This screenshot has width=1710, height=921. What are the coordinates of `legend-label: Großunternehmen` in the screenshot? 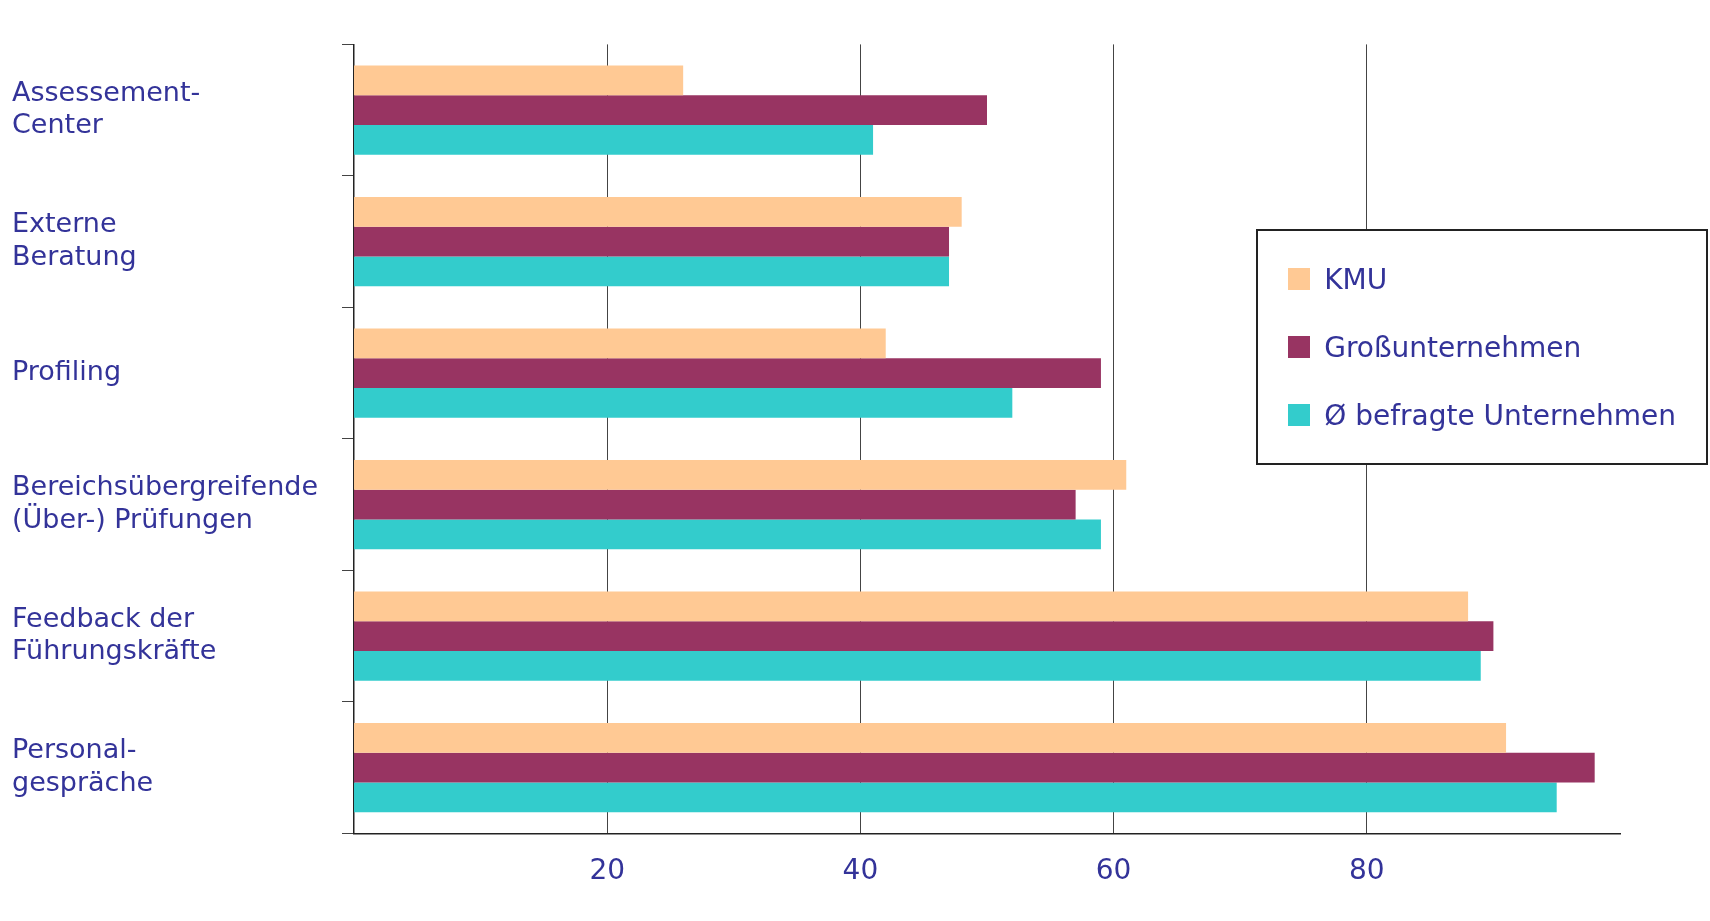 It's located at (1453, 347).